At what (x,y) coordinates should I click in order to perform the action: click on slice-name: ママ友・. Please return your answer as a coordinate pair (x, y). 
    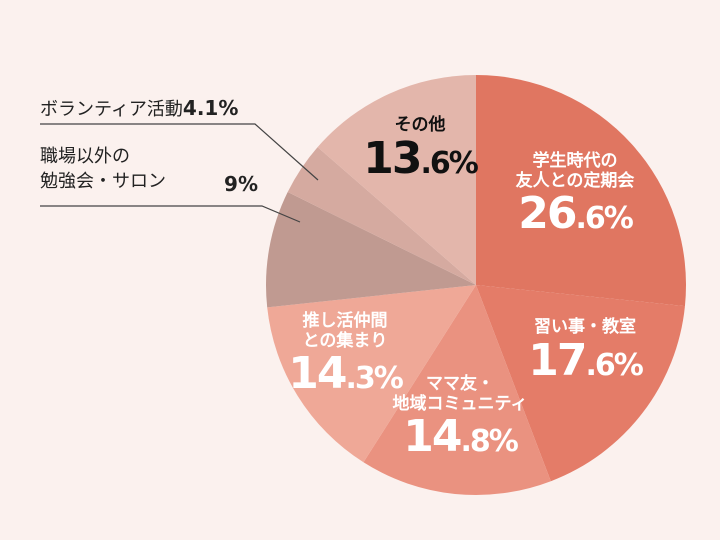
    Looking at the image, I should click on (460, 384).